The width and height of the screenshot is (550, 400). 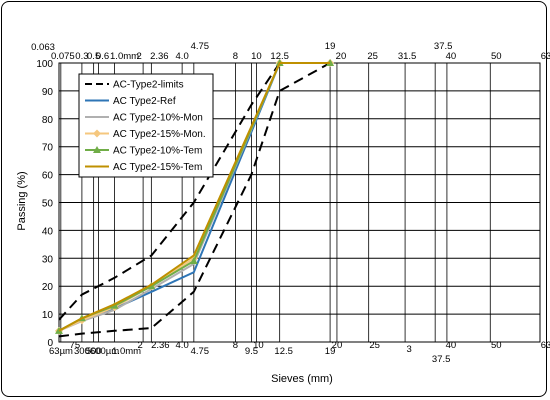 What do you see at coordinates (496, 56) in the screenshot?
I see `x-top-tick-label: 50` at bounding box center [496, 56].